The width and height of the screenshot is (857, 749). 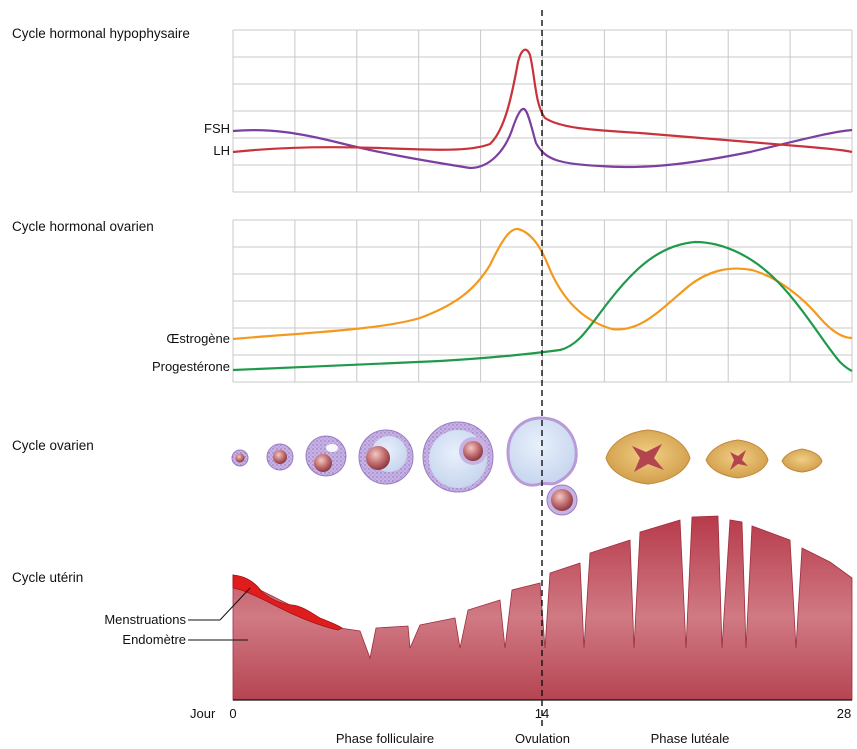 I want to click on ovarian-hormone-section-title: Cycle hormonal ovarien, so click(x=83, y=226).